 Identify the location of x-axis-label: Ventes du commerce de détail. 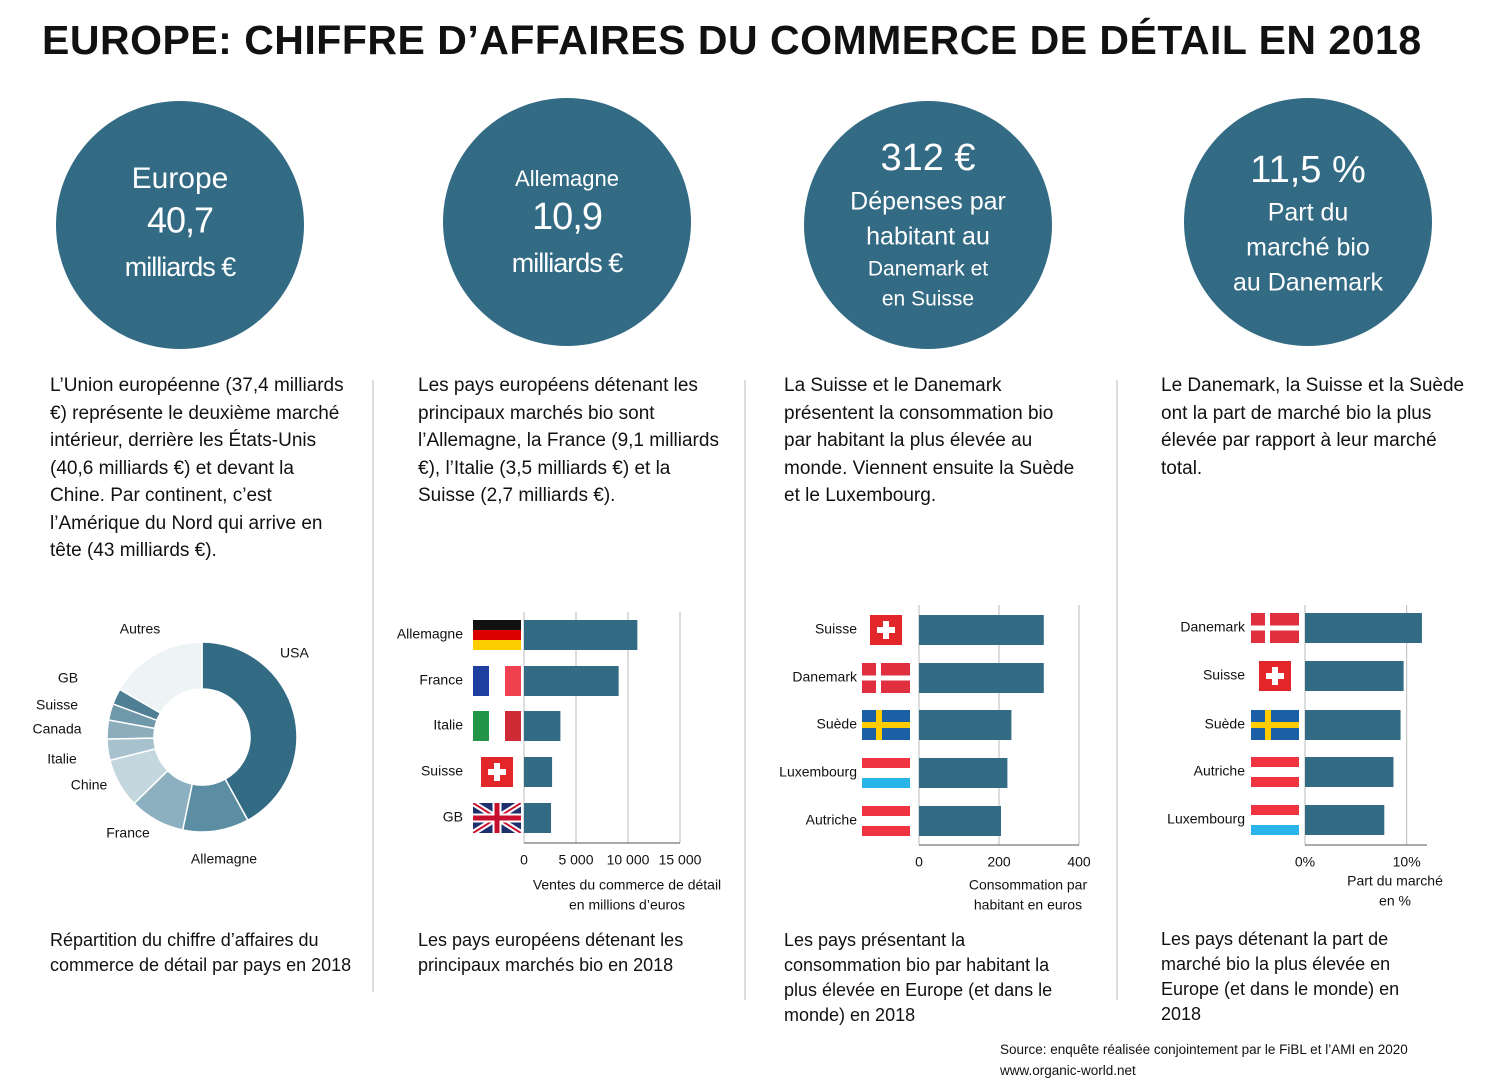
(627, 885).